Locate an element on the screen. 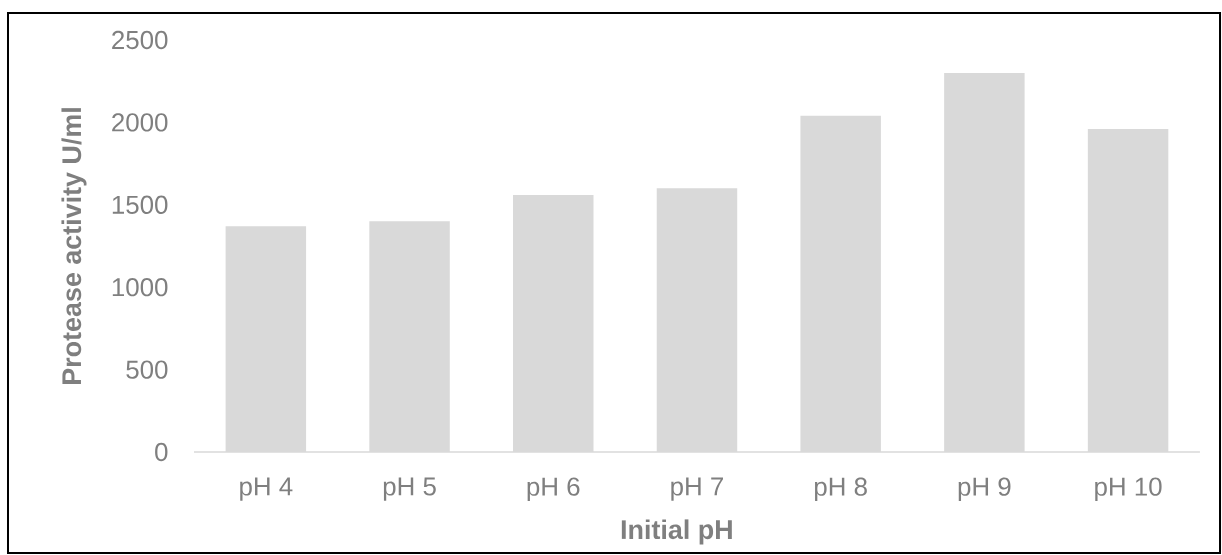 The height and width of the screenshot is (555, 1222). y-axis-title: Protease activity U/ml is located at coordinates (74, 246).